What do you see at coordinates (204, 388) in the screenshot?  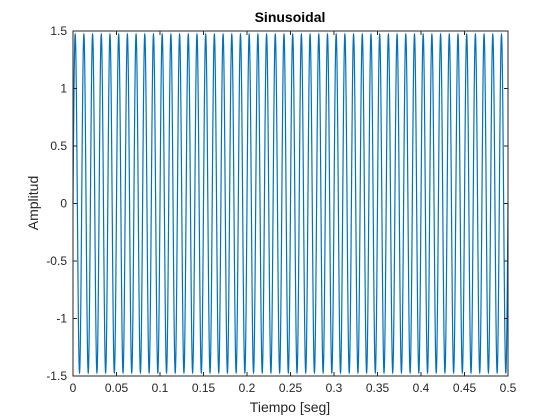 I see `x-tick-label: 0.15` at bounding box center [204, 388].